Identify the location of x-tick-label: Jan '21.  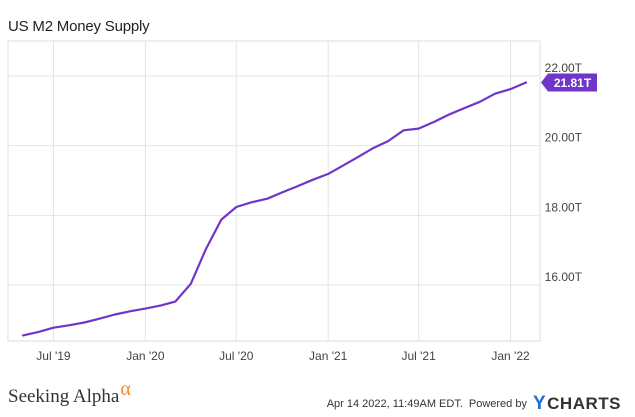
(328, 356).